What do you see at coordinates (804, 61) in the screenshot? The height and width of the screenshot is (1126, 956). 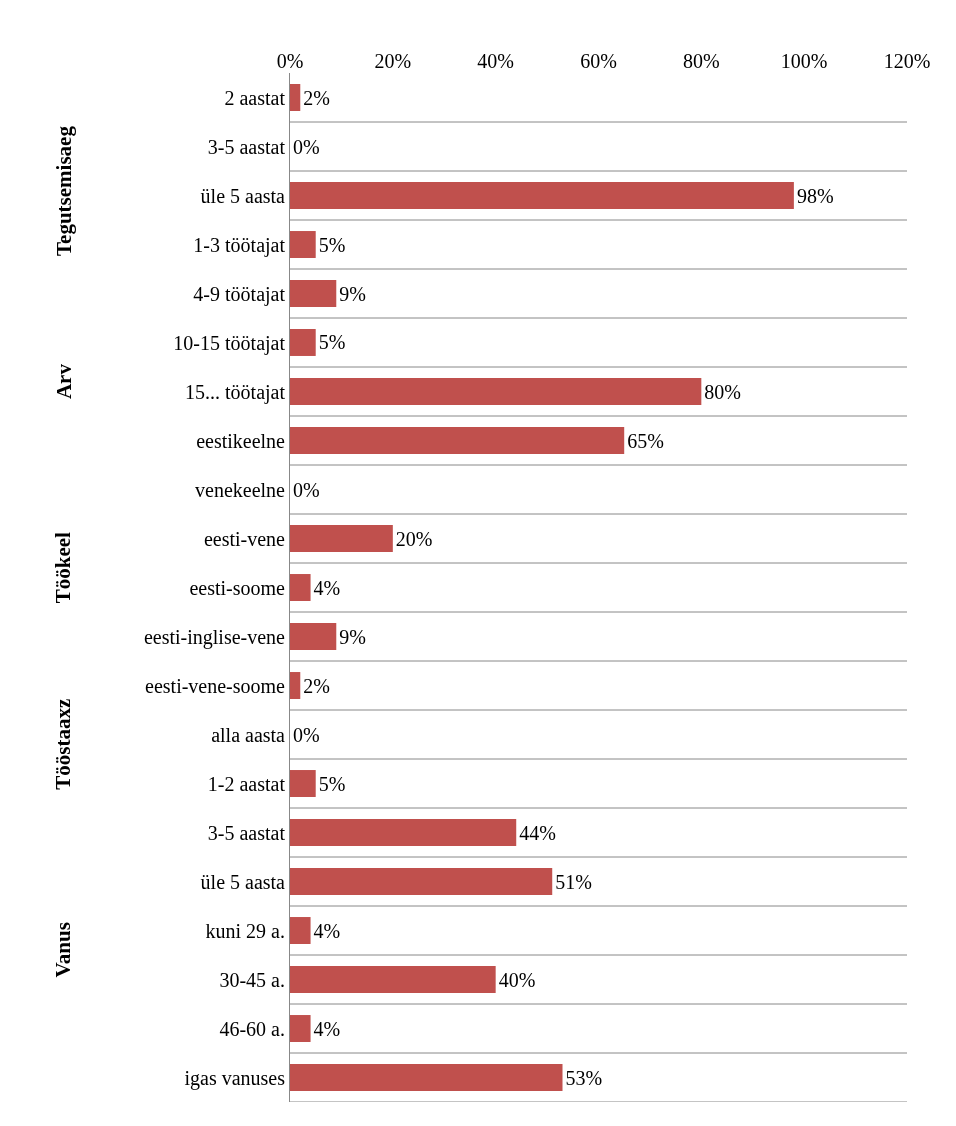 I see `x-tick-label: 100%` at bounding box center [804, 61].